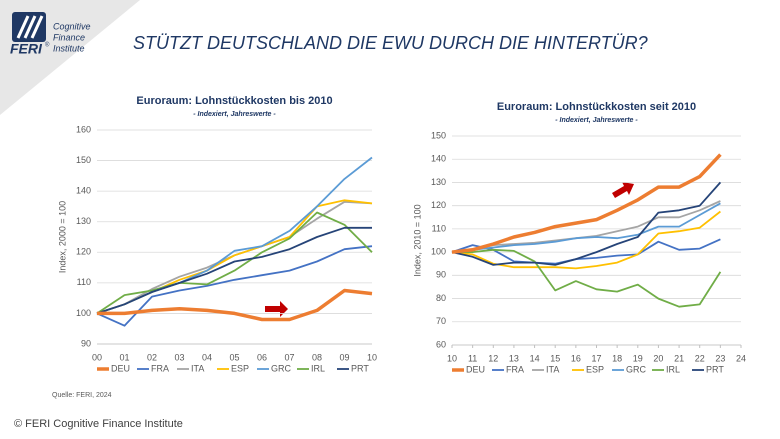  What do you see at coordinates (289, 357) in the screenshot?
I see `x-tick-label: 07` at bounding box center [289, 357].